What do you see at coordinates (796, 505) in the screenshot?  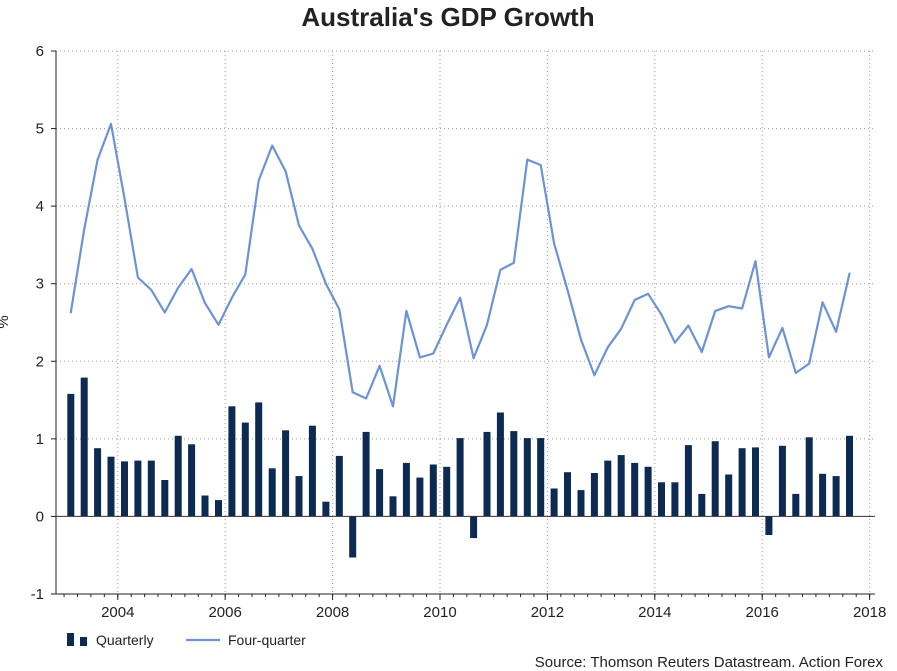 I see `bar-2017Q1` at bounding box center [796, 505].